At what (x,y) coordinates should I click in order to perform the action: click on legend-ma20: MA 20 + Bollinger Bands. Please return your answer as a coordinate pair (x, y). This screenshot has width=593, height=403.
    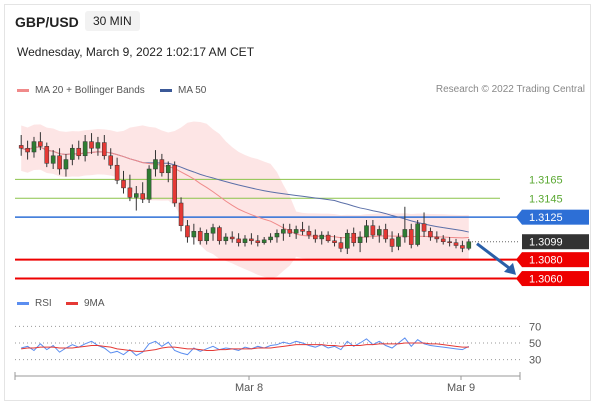
    Looking at the image, I should click on (81, 90).